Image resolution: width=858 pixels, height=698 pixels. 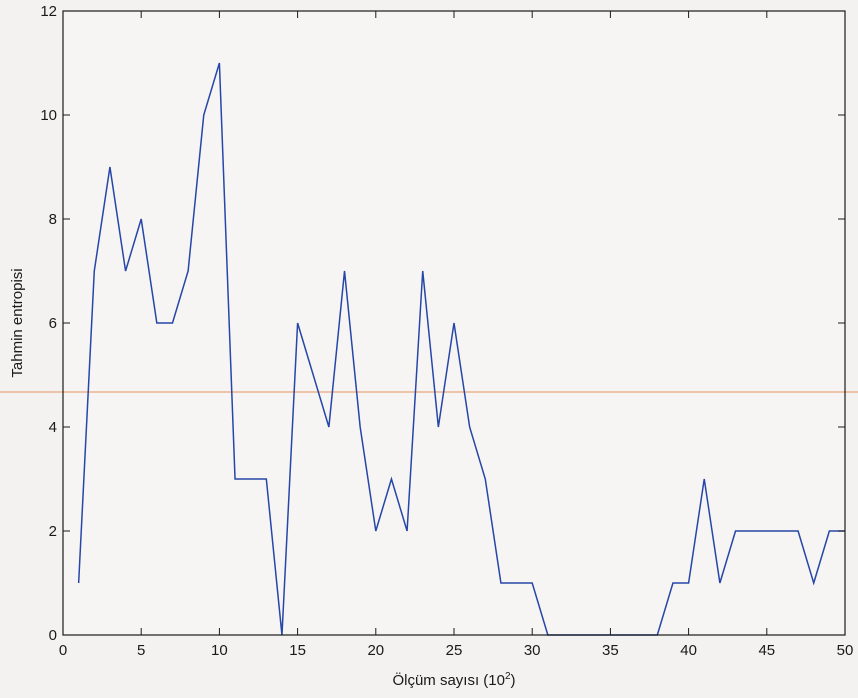 What do you see at coordinates (688, 650) in the screenshot?
I see `x-tick-label: 40` at bounding box center [688, 650].